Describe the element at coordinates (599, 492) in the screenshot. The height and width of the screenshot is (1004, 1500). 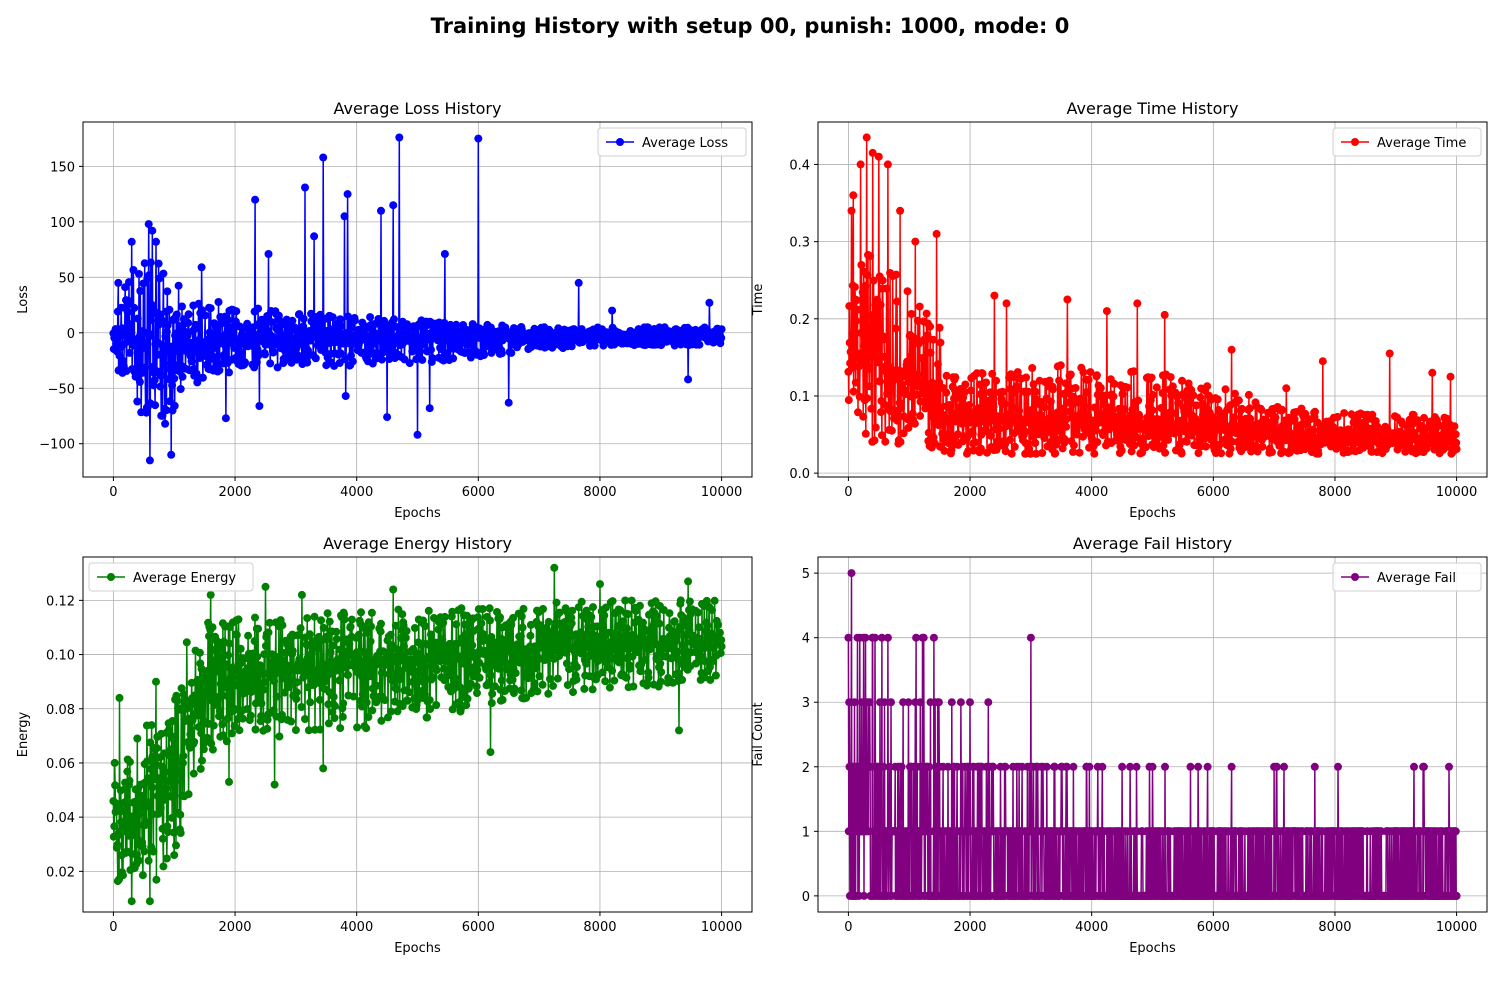
I see `x-tick-label: 8000` at that location.